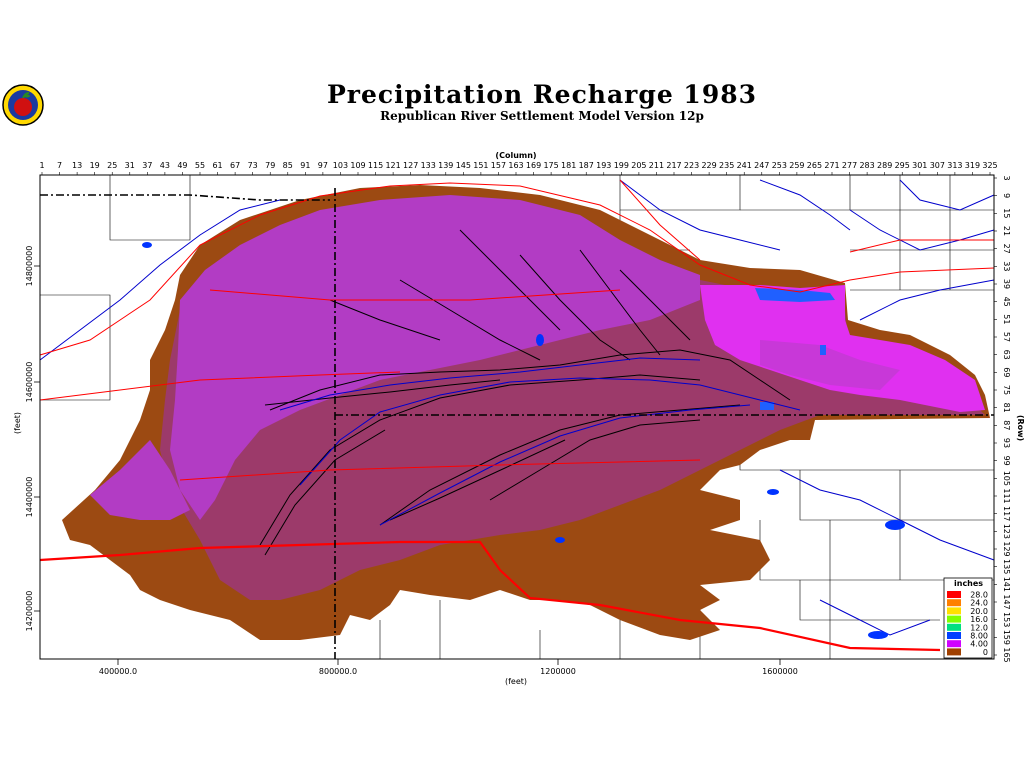  I want to click on column-tick-label: 103, so click(340, 165).